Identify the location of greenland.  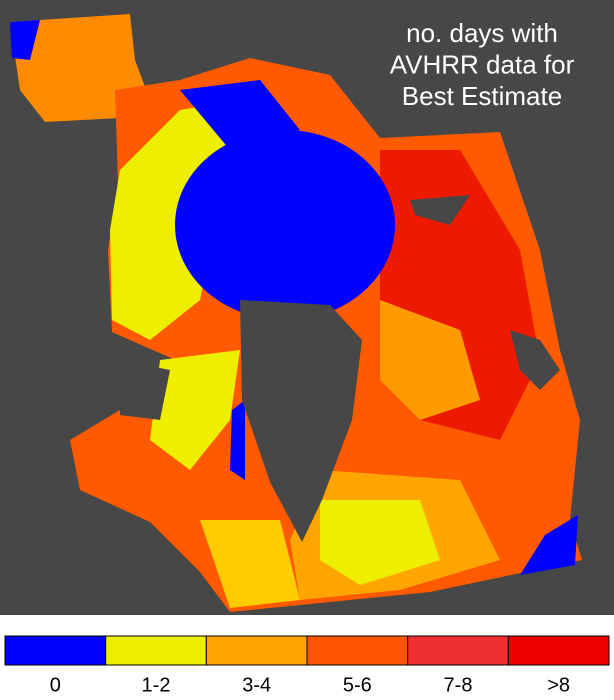
(301, 421).